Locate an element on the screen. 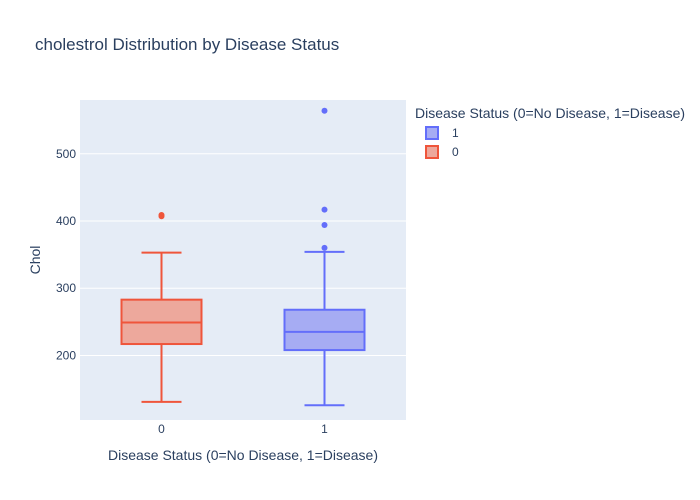 The image size is (700, 500). y-tick-label: 500 is located at coordinates (66, 154).